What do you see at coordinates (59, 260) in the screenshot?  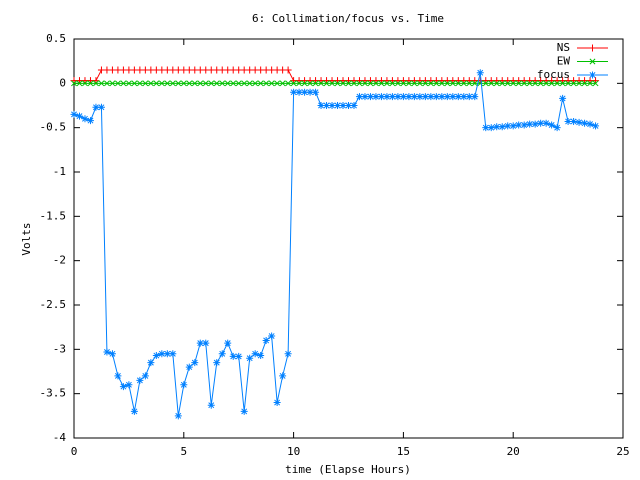 I see `y-tick-label: -2` at bounding box center [59, 260].